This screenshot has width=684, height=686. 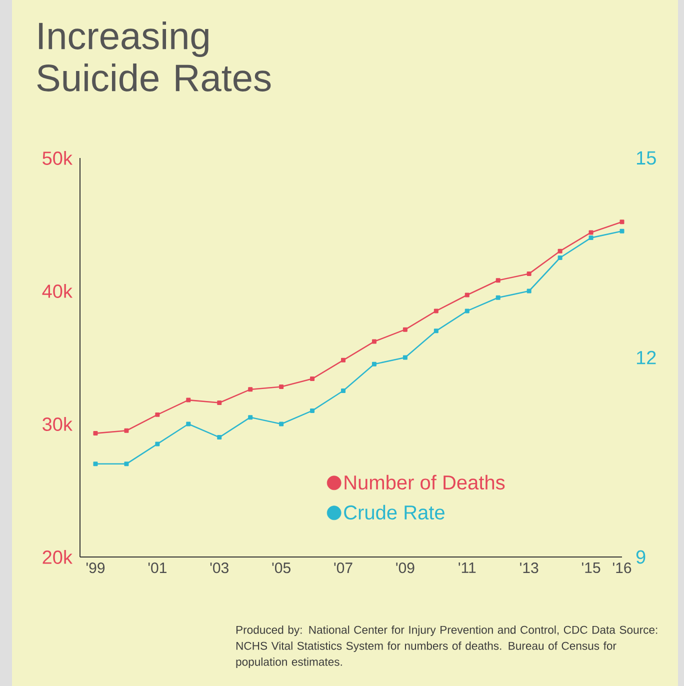 I want to click on chart-title: Increasing Suicide Rates, so click(x=154, y=57).